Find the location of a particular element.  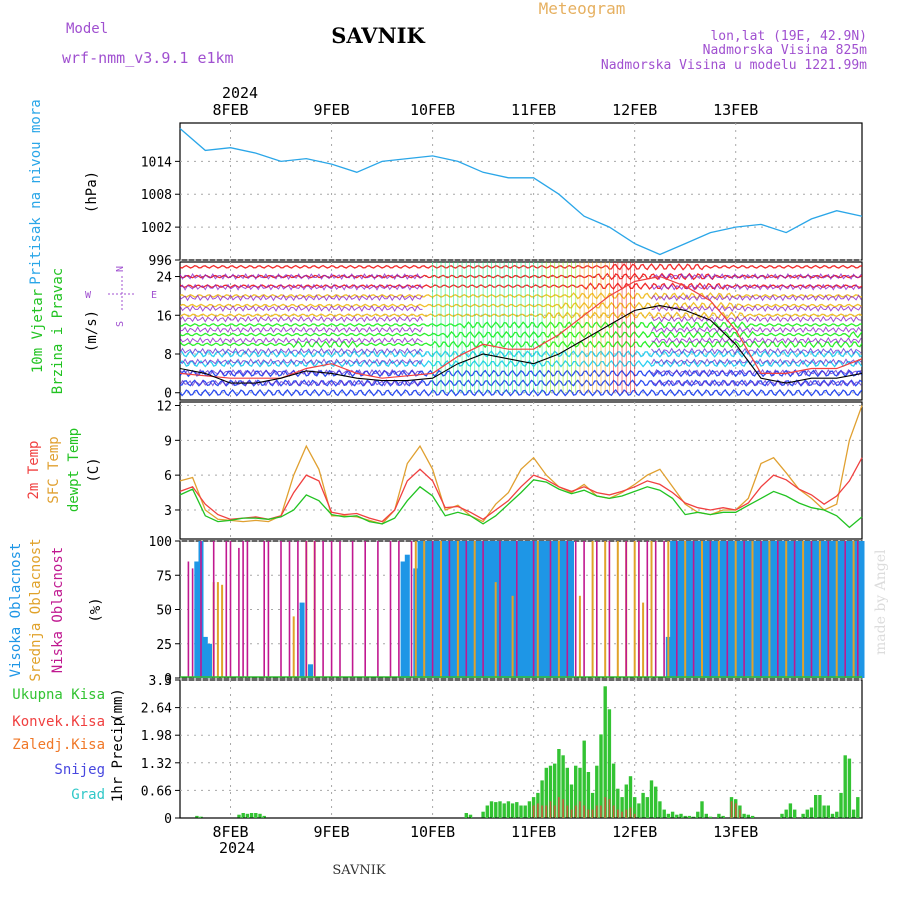

cloud-low-ylabel: Niska Oblacnost is located at coordinates (58, 610).